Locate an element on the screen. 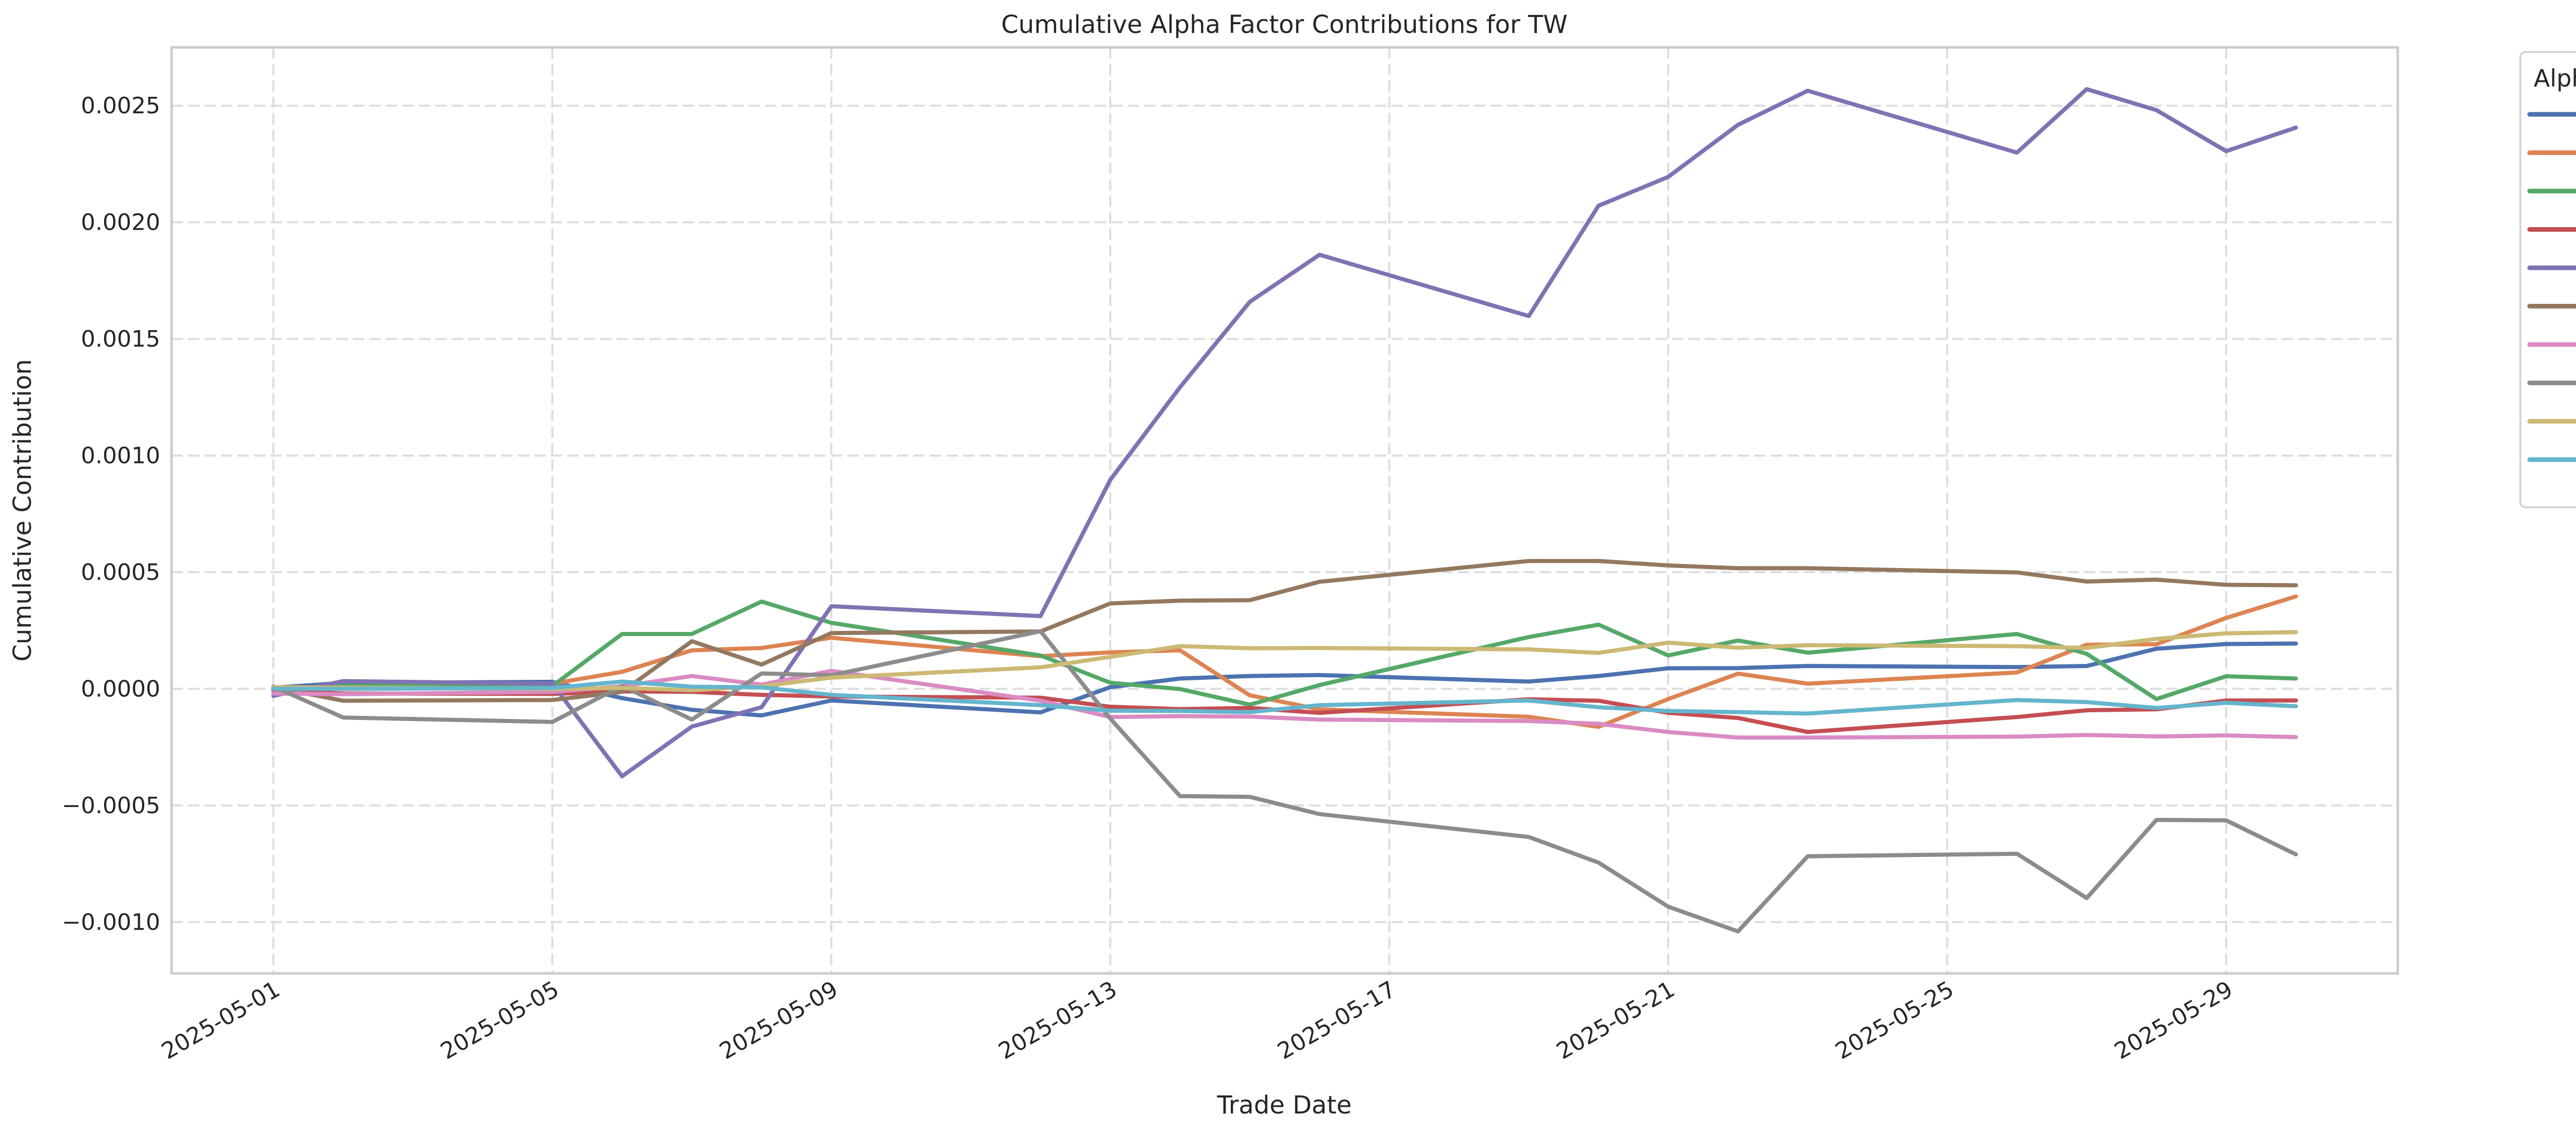 The height and width of the screenshot is (1132, 2576). series-line-value_liq is located at coordinates (1284, 698).